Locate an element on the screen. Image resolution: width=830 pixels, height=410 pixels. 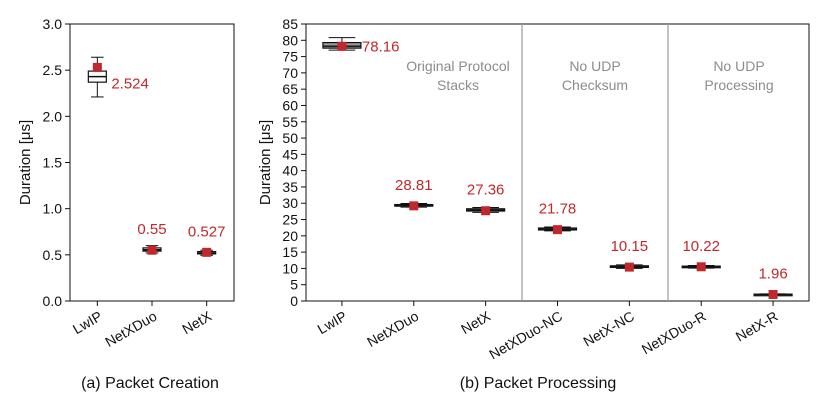
y-tick-label: 65 is located at coordinates (290, 89).